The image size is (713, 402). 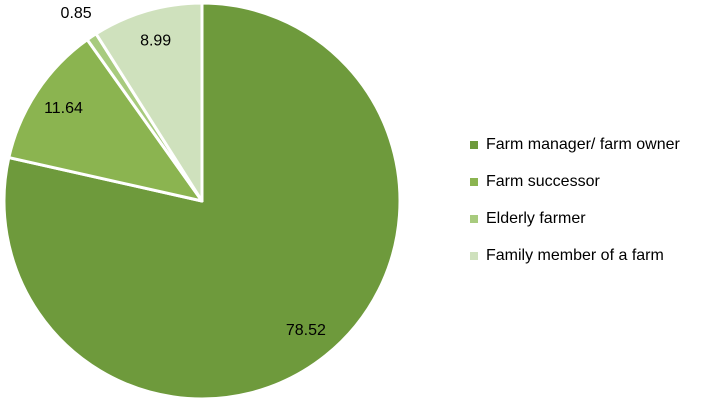 I want to click on legend-label: Farm manager/ farm owner, so click(x=583, y=144).